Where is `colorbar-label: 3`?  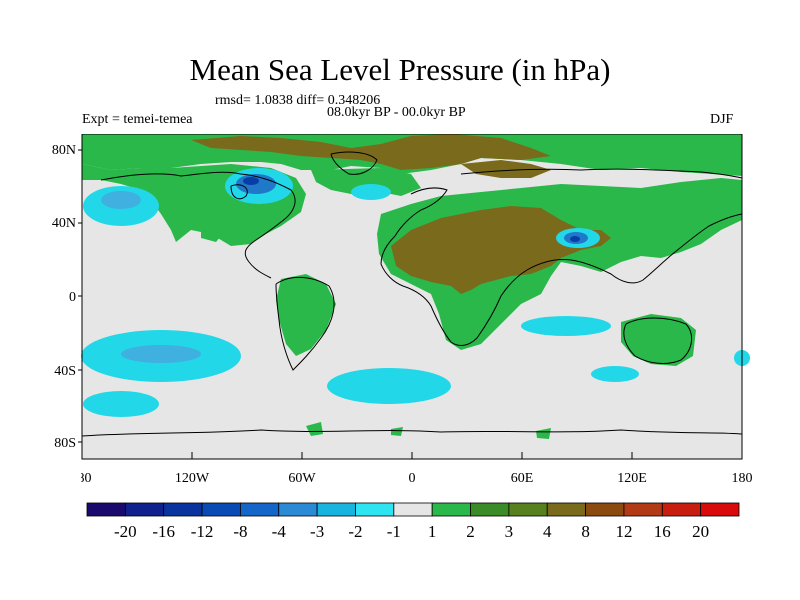
colorbar-label: 3 is located at coordinates (509, 531).